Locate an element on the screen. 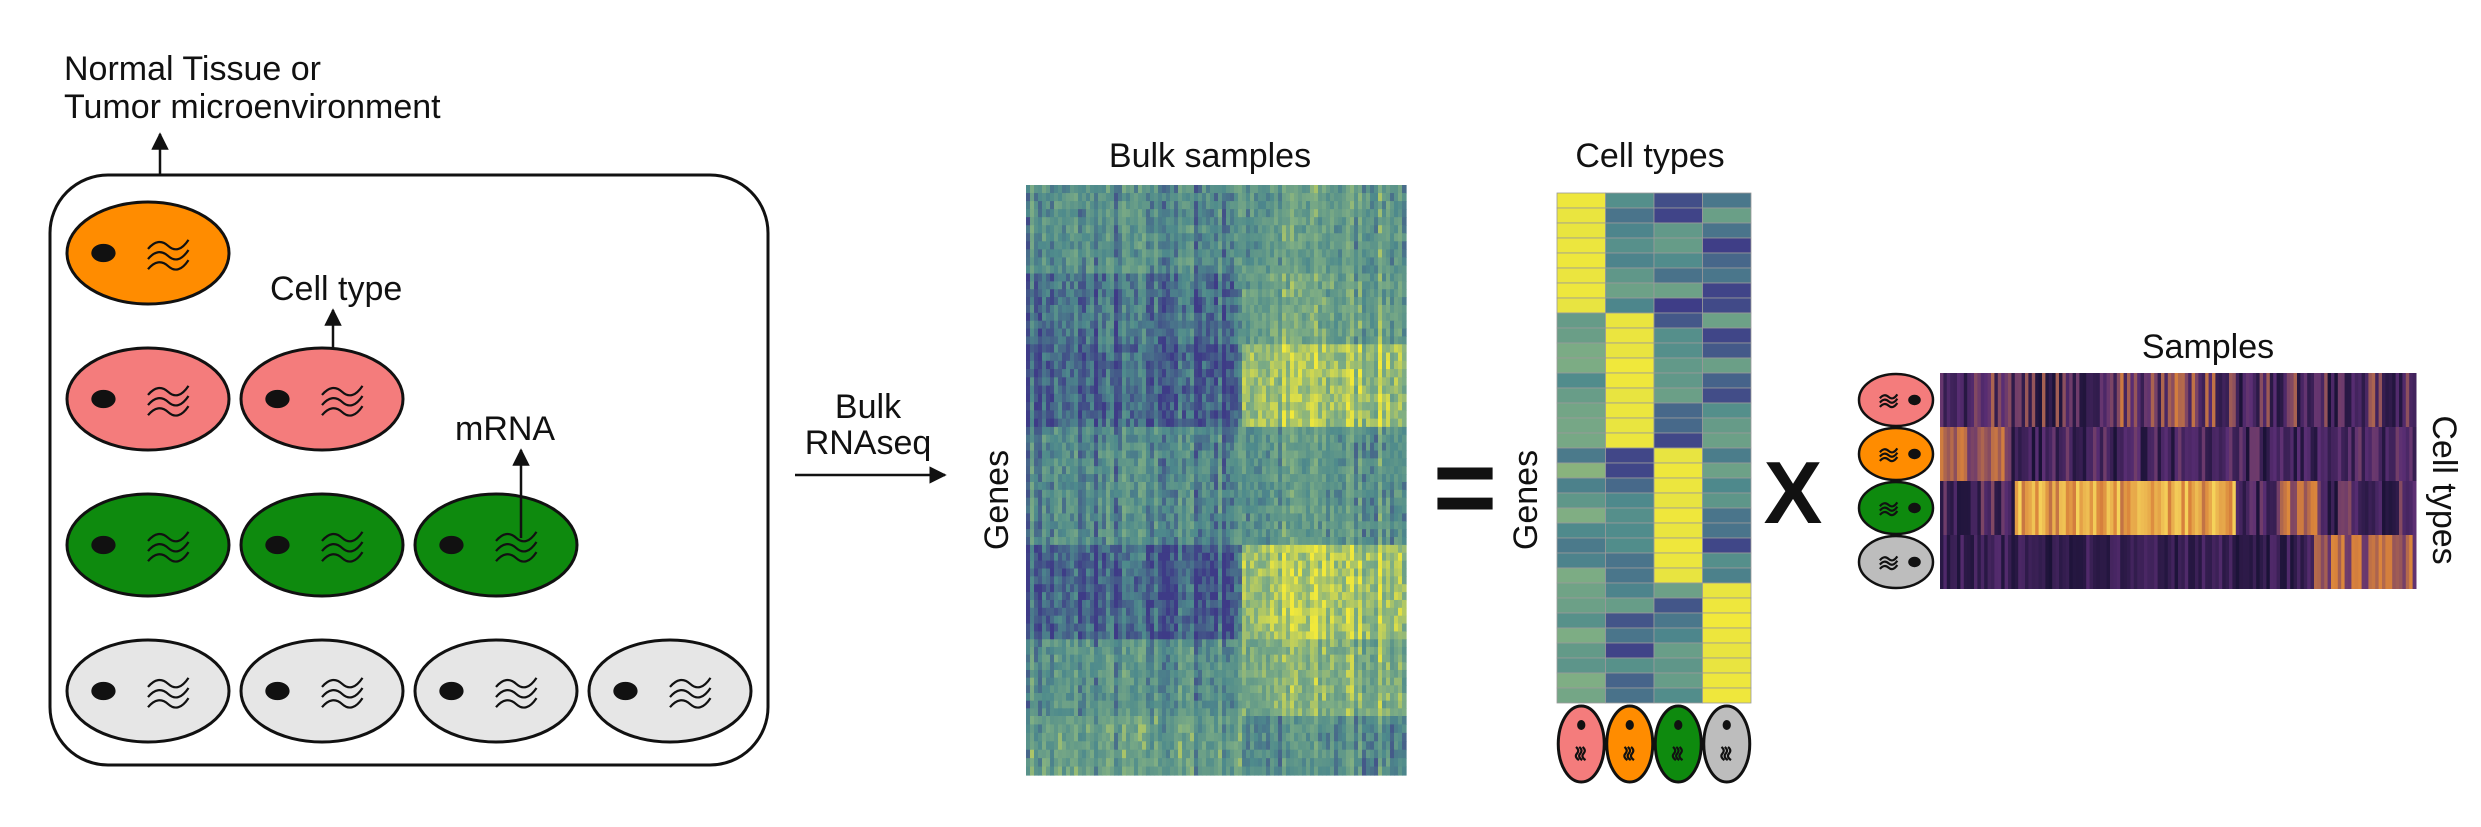 The image size is (2481, 827). cell-nucleus is located at coordinates (103, 691).